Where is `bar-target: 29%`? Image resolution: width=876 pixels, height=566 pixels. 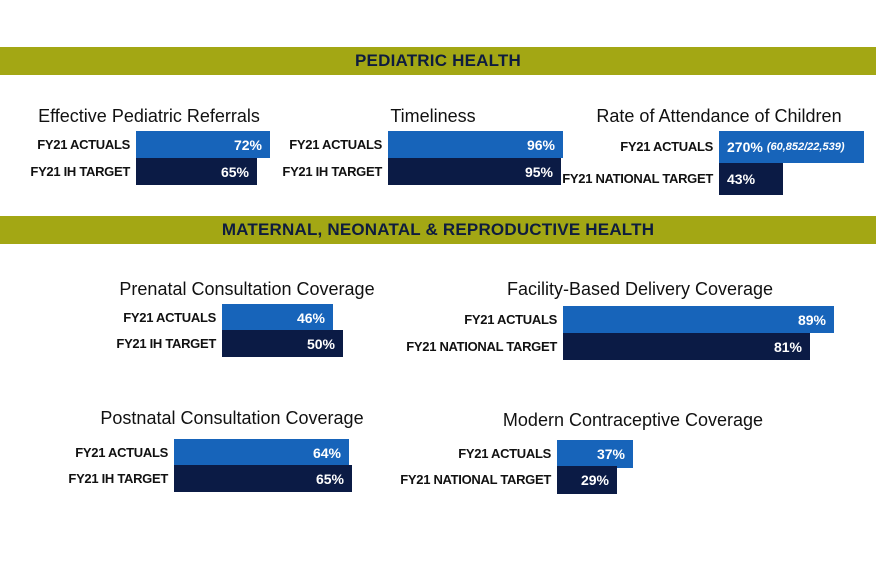 bar-target: 29% is located at coordinates (587, 480).